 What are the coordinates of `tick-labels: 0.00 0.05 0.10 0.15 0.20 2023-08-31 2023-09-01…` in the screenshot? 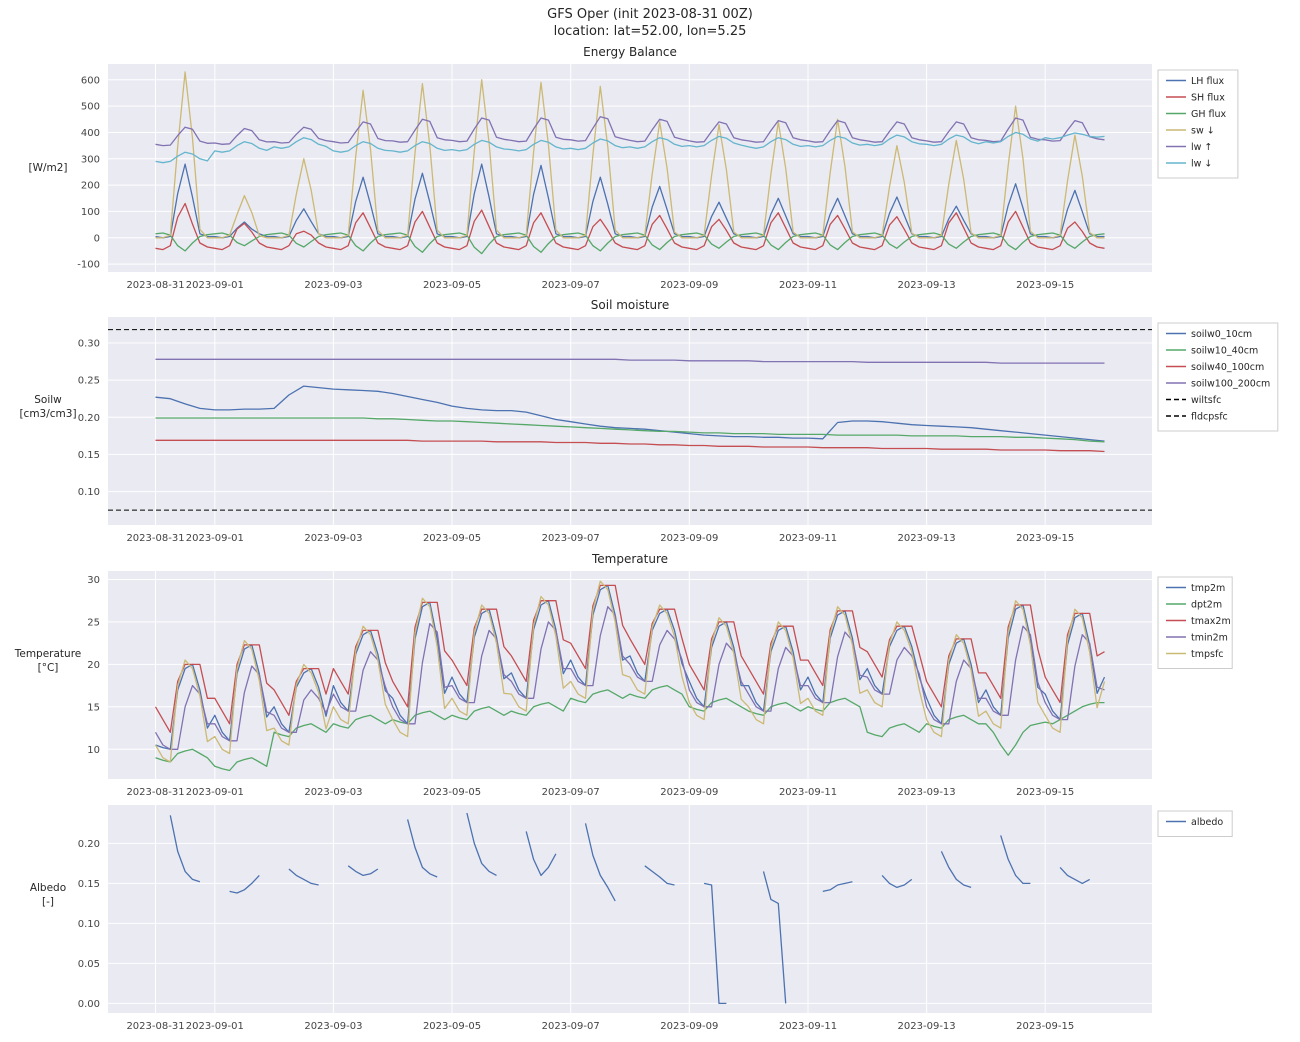 It's located at (576, 935).